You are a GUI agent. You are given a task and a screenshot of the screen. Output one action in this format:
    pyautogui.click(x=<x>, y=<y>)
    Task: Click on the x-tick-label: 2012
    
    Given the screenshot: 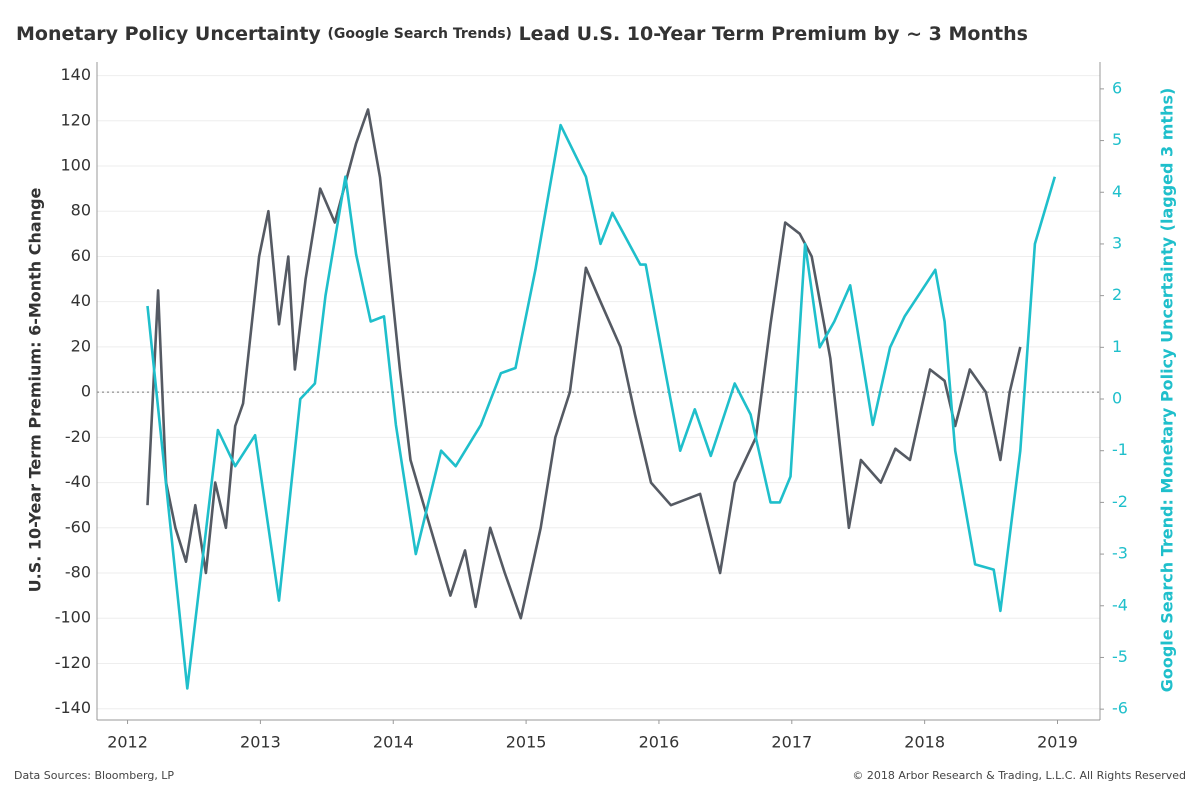 What is the action you would take?
    pyautogui.click(x=127, y=742)
    